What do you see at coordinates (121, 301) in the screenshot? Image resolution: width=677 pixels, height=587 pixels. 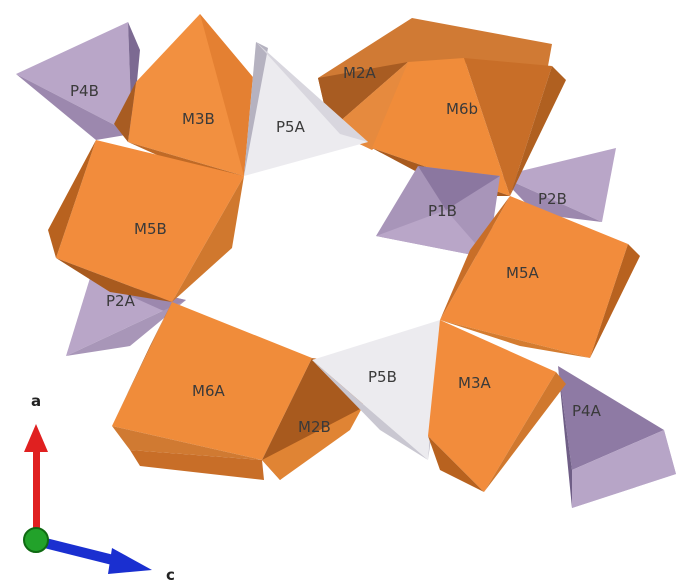 I see `label-P2A: P2A` at bounding box center [121, 301].